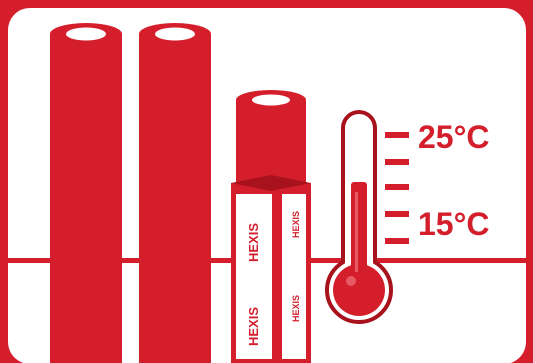 This screenshot has width=533, height=363. I want to click on thermometer-icon, so click(359, 217).